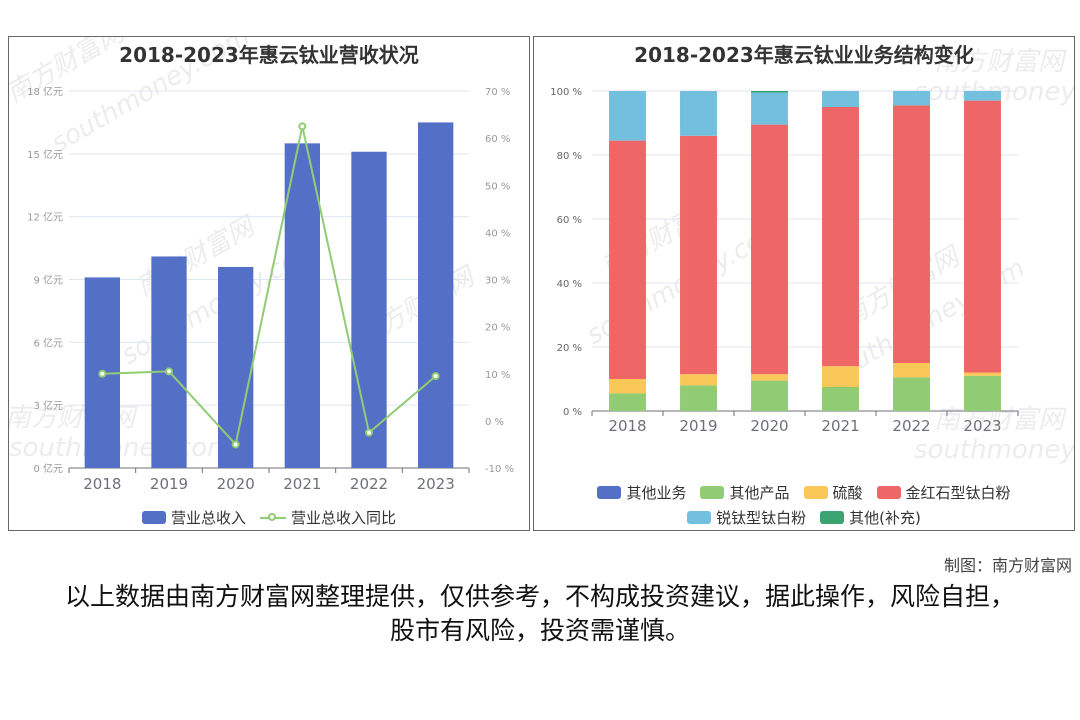 The width and height of the screenshot is (1080, 720). Describe the element at coordinates (870, 517) in the screenshot. I see `legend-item: 其他(补充)` at that location.